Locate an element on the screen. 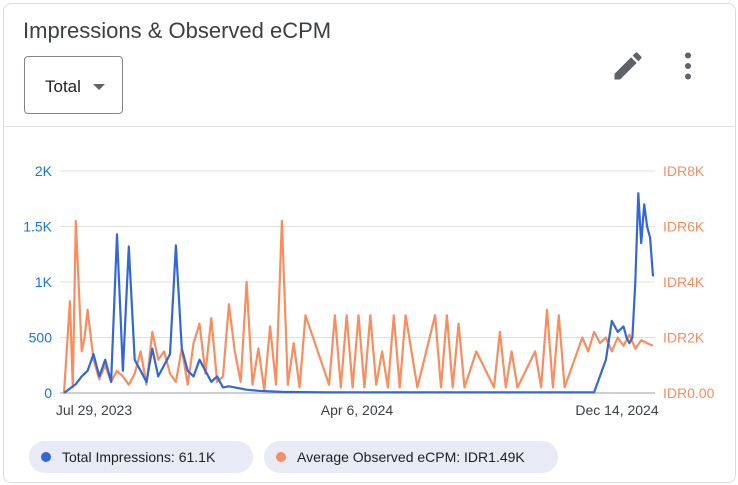 Image resolution: width=738 pixels, height=485 pixels. y-right-tick-label: IDR4K is located at coordinates (684, 282).